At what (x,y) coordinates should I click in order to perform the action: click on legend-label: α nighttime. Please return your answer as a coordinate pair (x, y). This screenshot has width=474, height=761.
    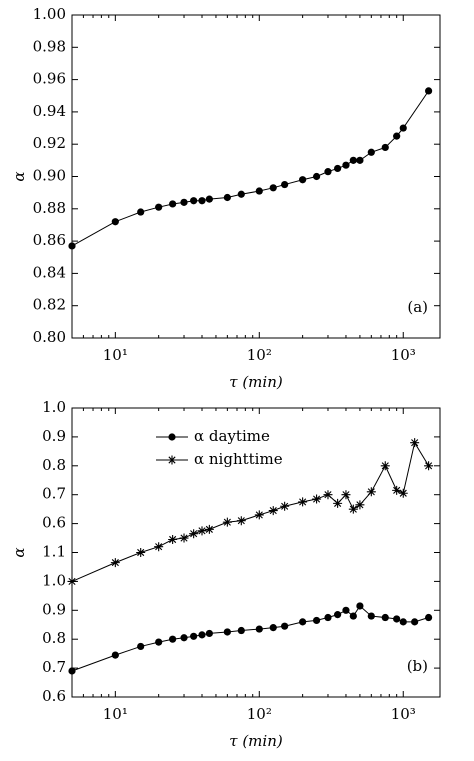
    Looking at the image, I should click on (238, 459).